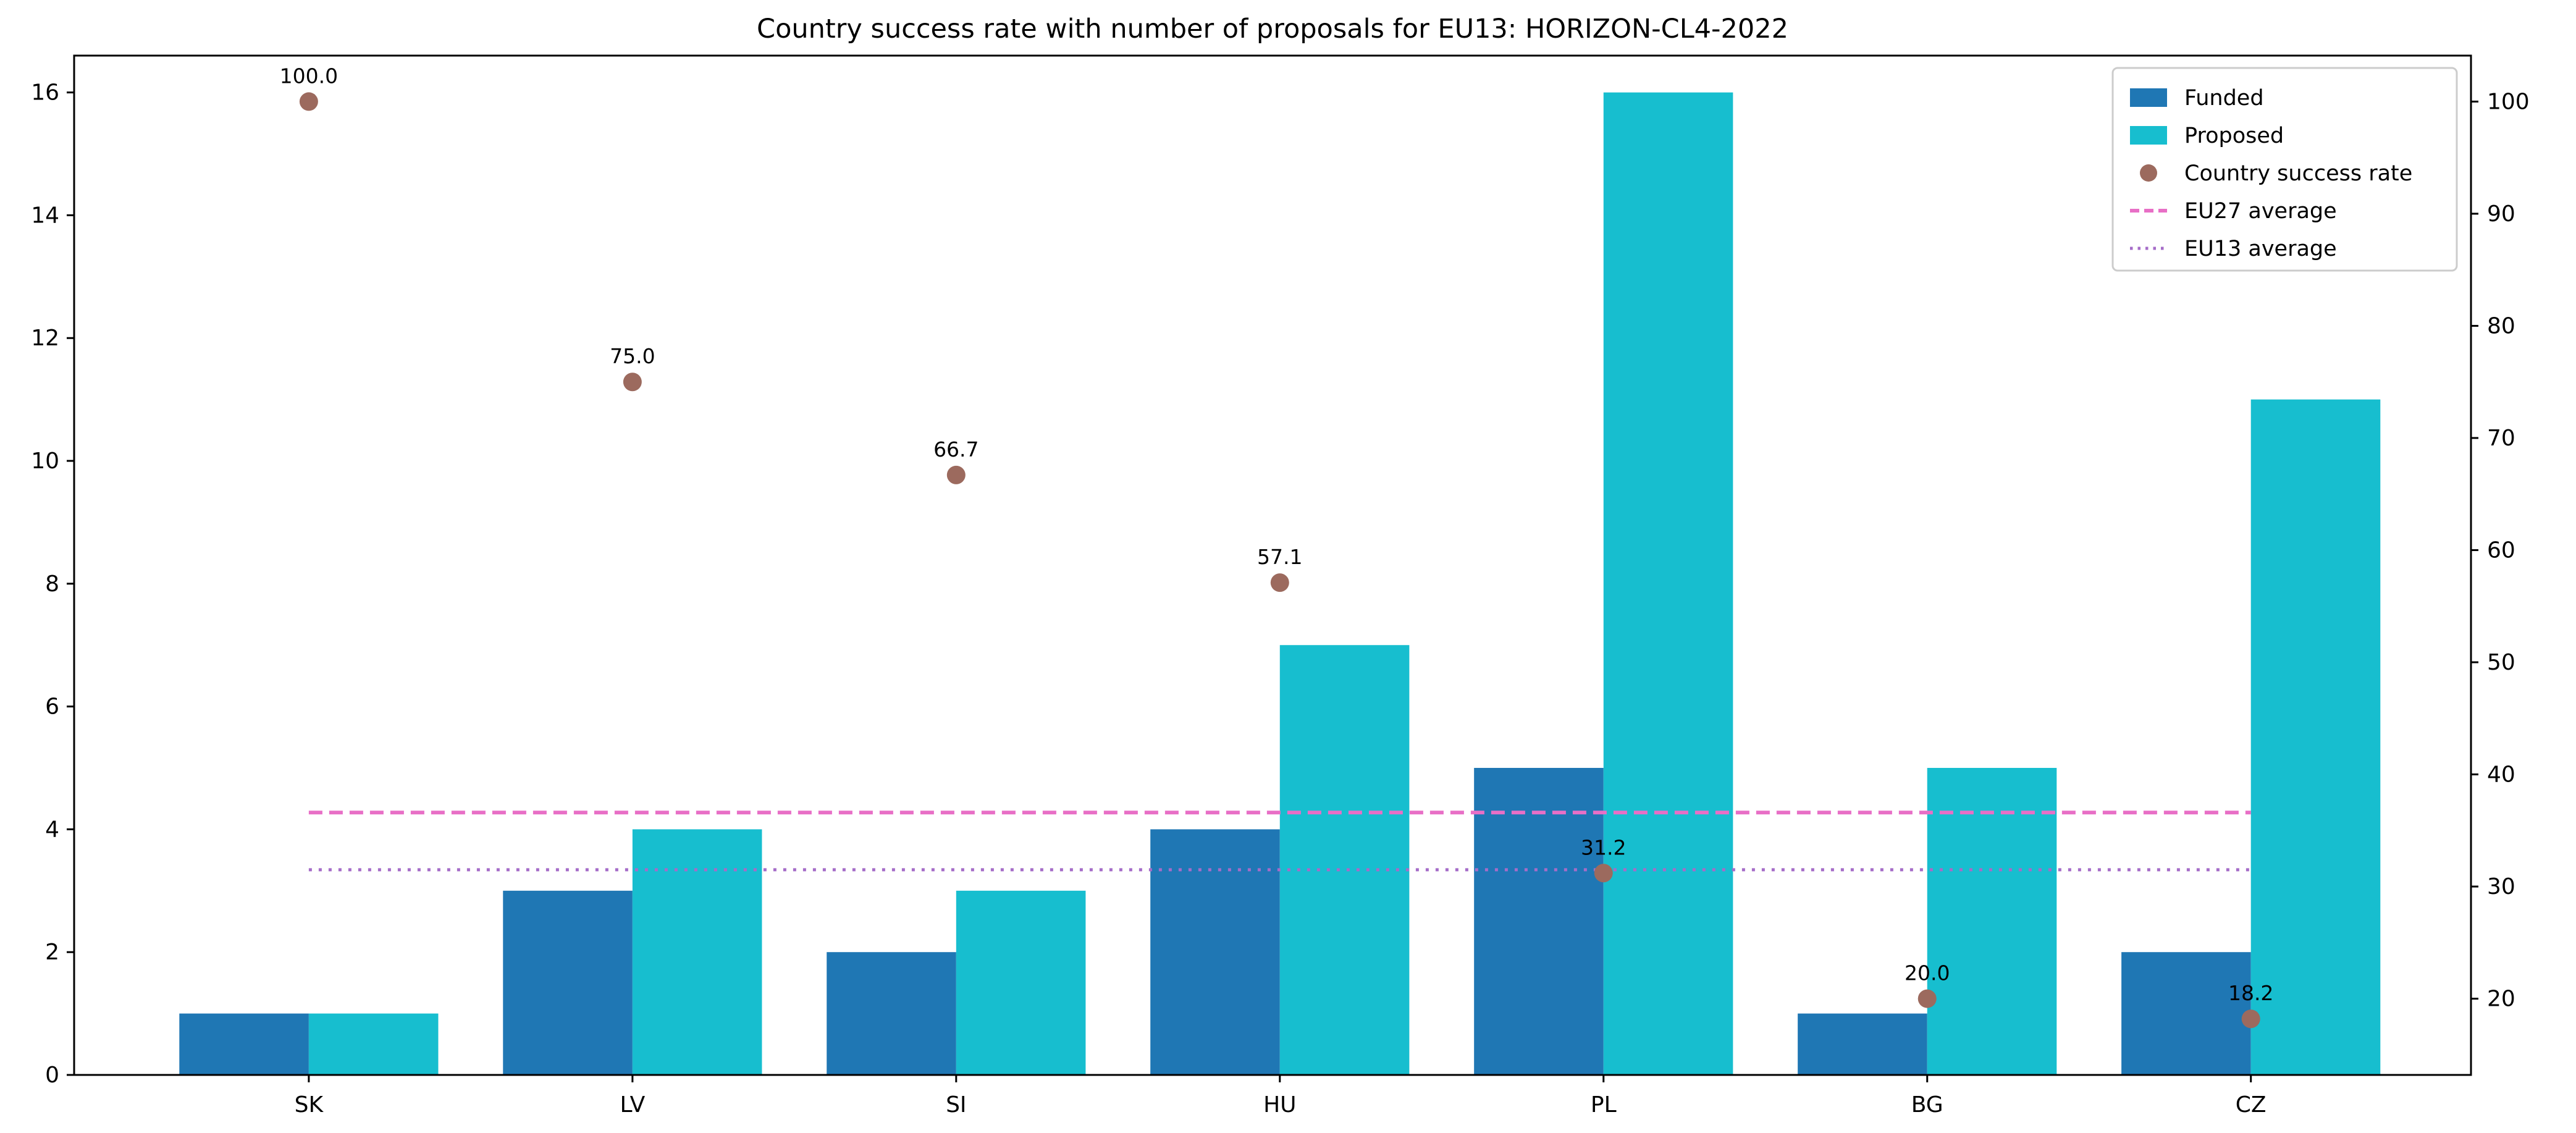 This screenshot has height=1133, width=2576. What do you see at coordinates (2501, 886) in the screenshot?
I see `right-tick-label-30: 30` at bounding box center [2501, 886].